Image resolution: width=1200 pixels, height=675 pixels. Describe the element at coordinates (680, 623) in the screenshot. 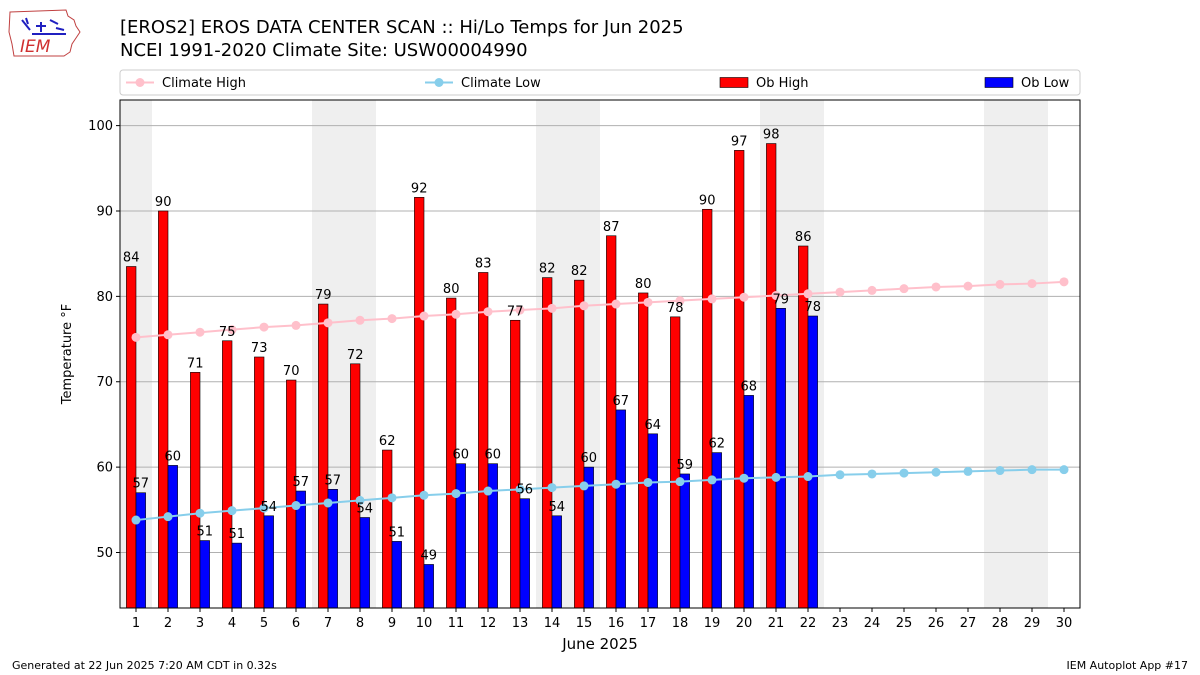

I see `x-tick-label: 18` at that location.